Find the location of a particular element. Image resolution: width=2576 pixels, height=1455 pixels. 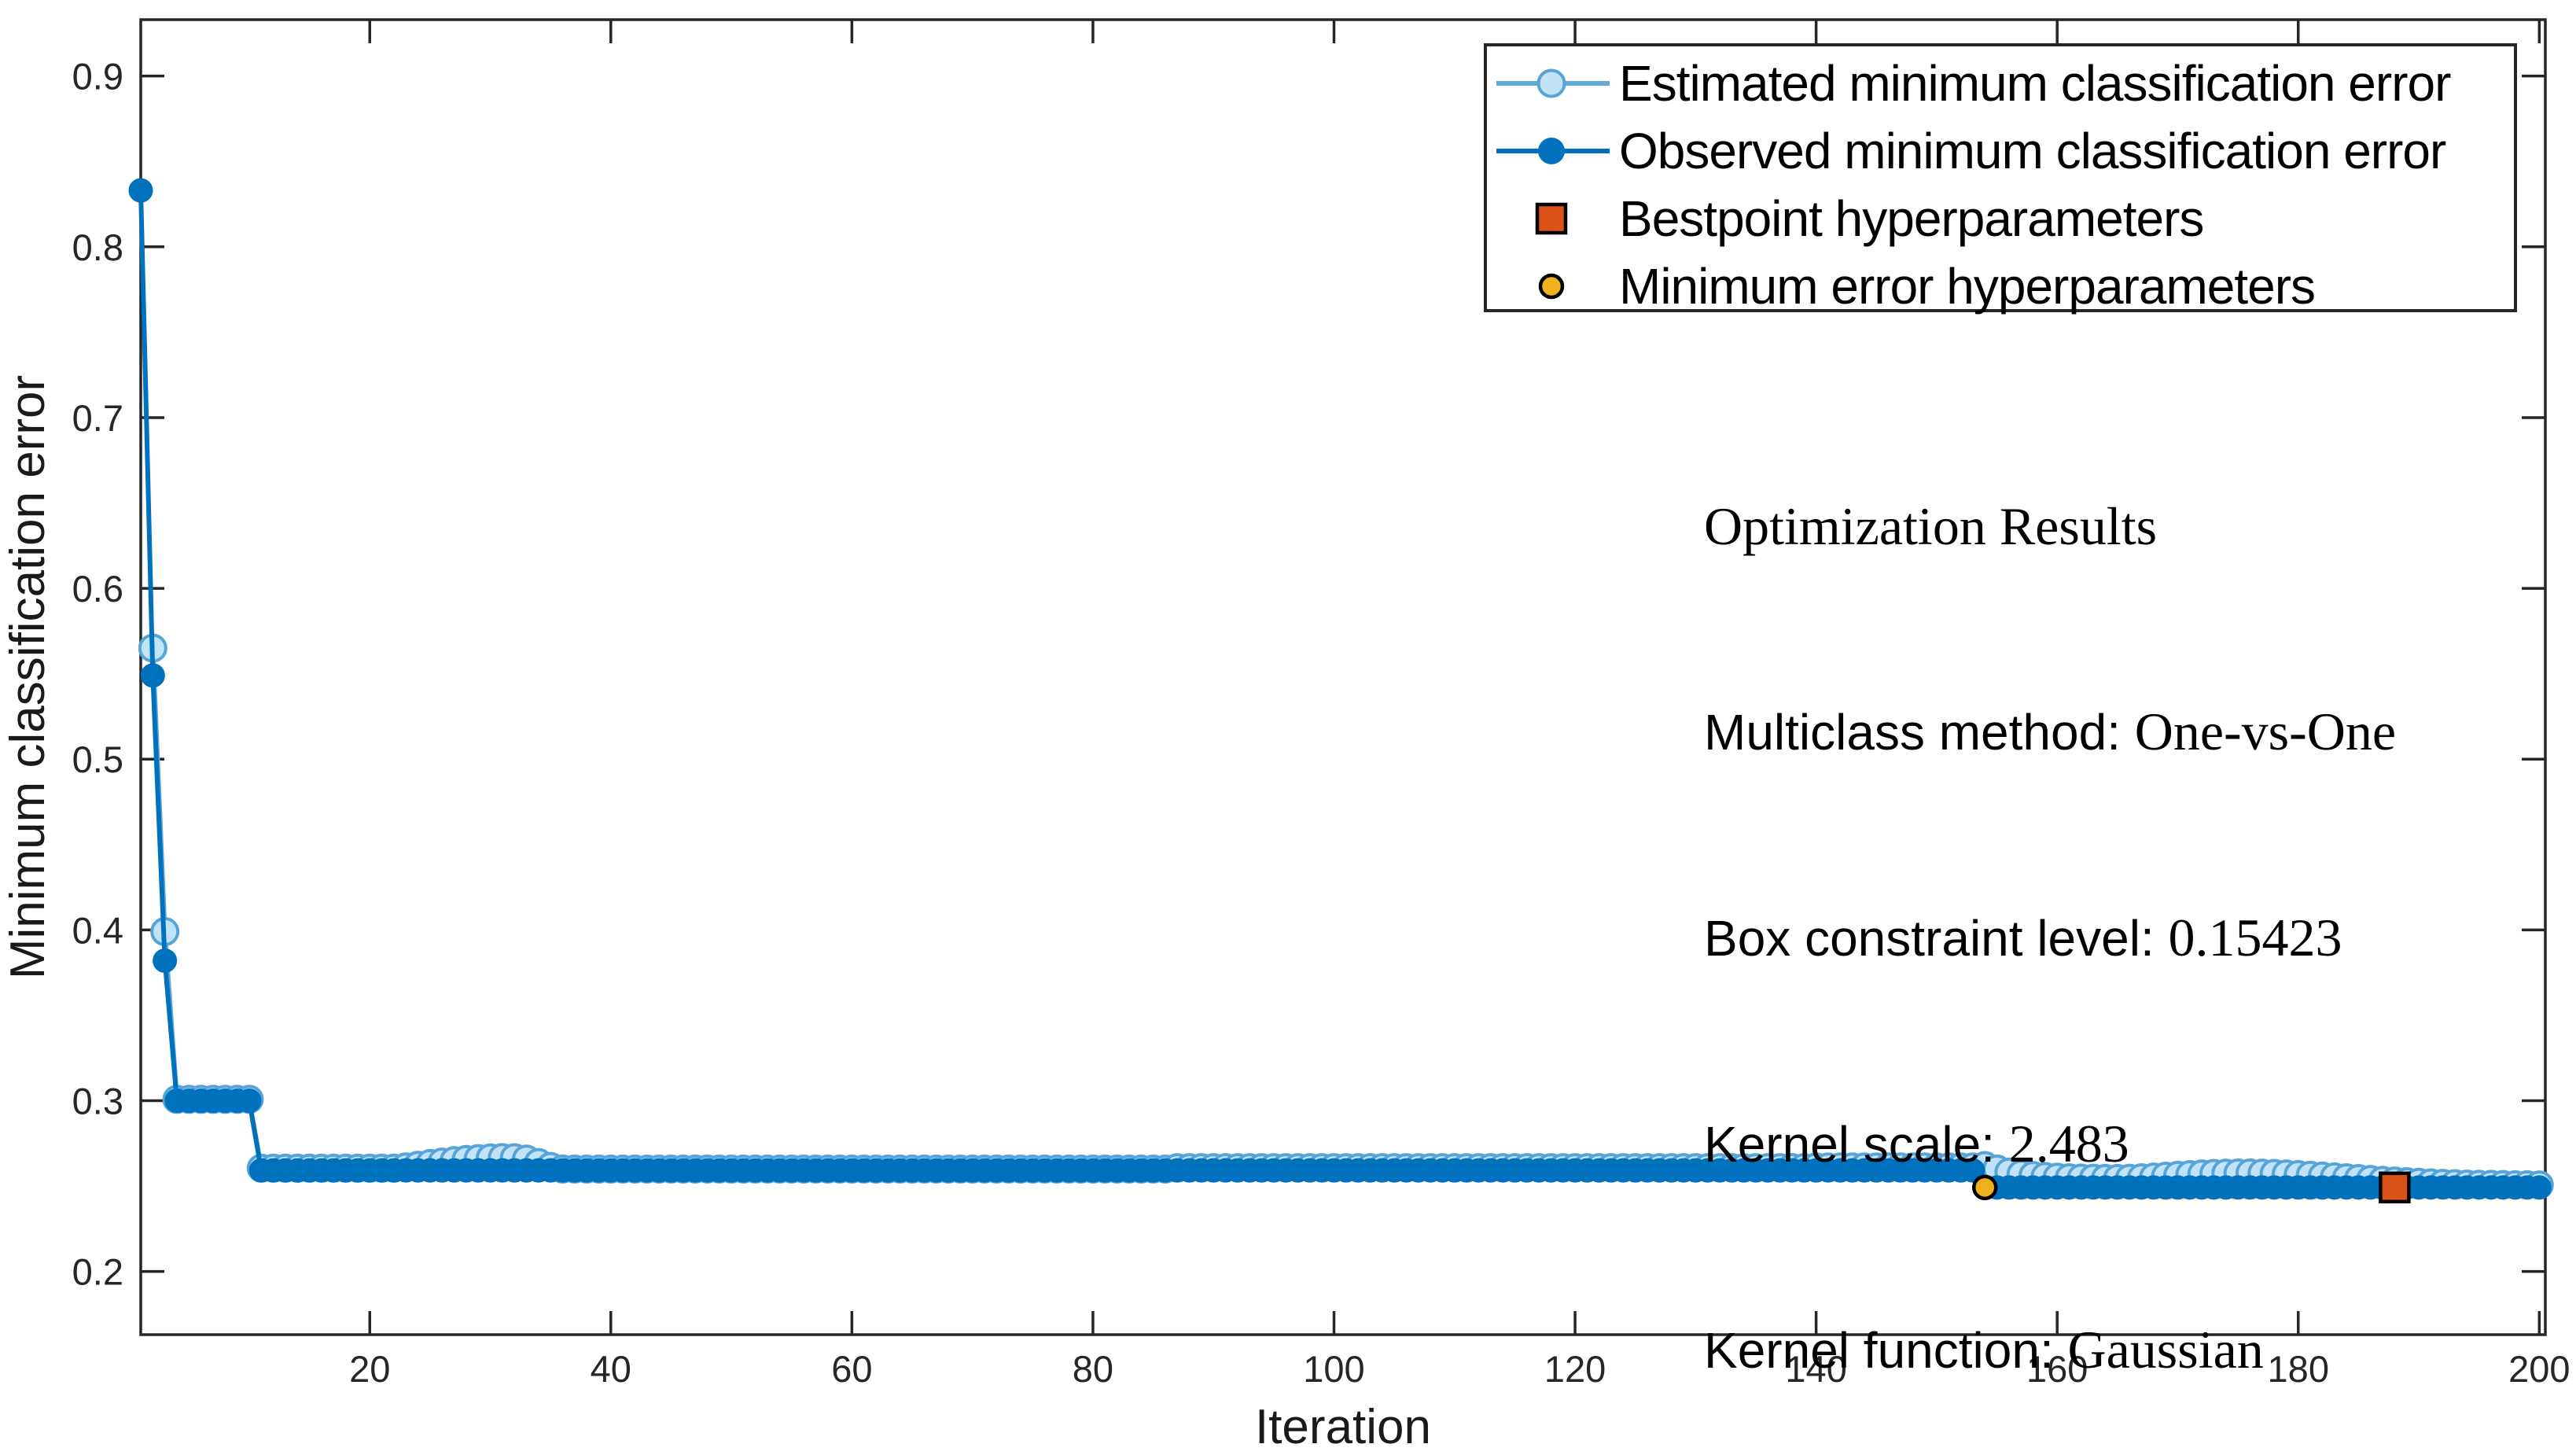

svg-text: 140 is located at coordinates (1815, 1369).